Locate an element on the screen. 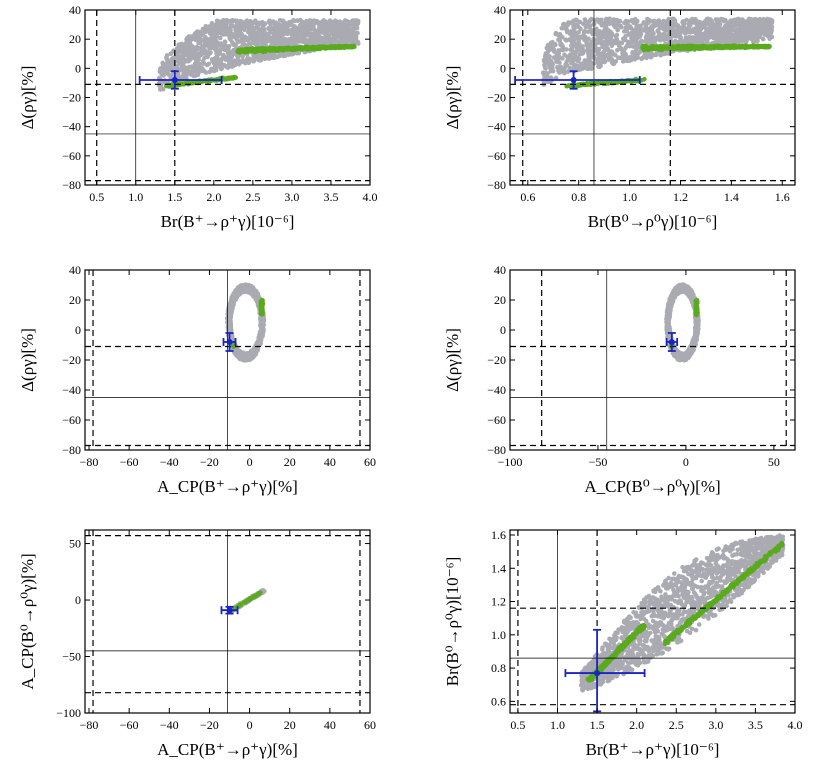 This screenshot has height=770, width=817. x-tick-label: 1.0 is located at coordinates (629, 197).